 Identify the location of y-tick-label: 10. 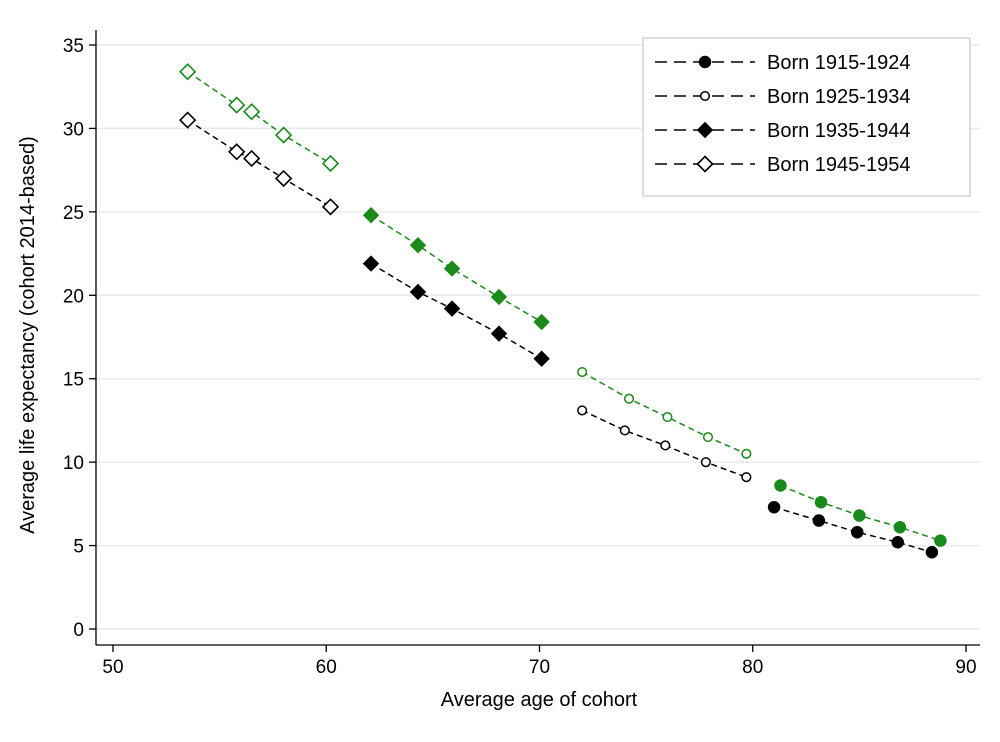
(73, 463).